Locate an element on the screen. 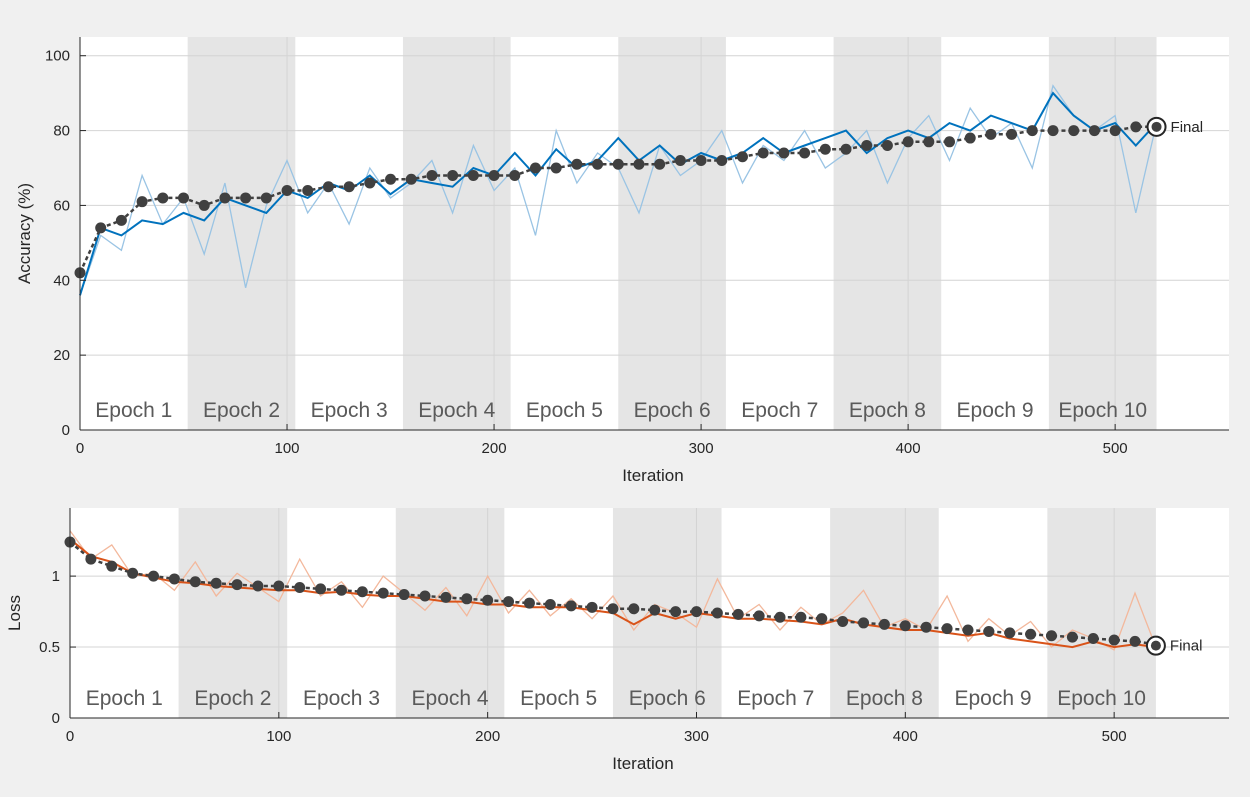  loss-epoch-label-1: Epoch 1 is located at coordinates (124, 698).